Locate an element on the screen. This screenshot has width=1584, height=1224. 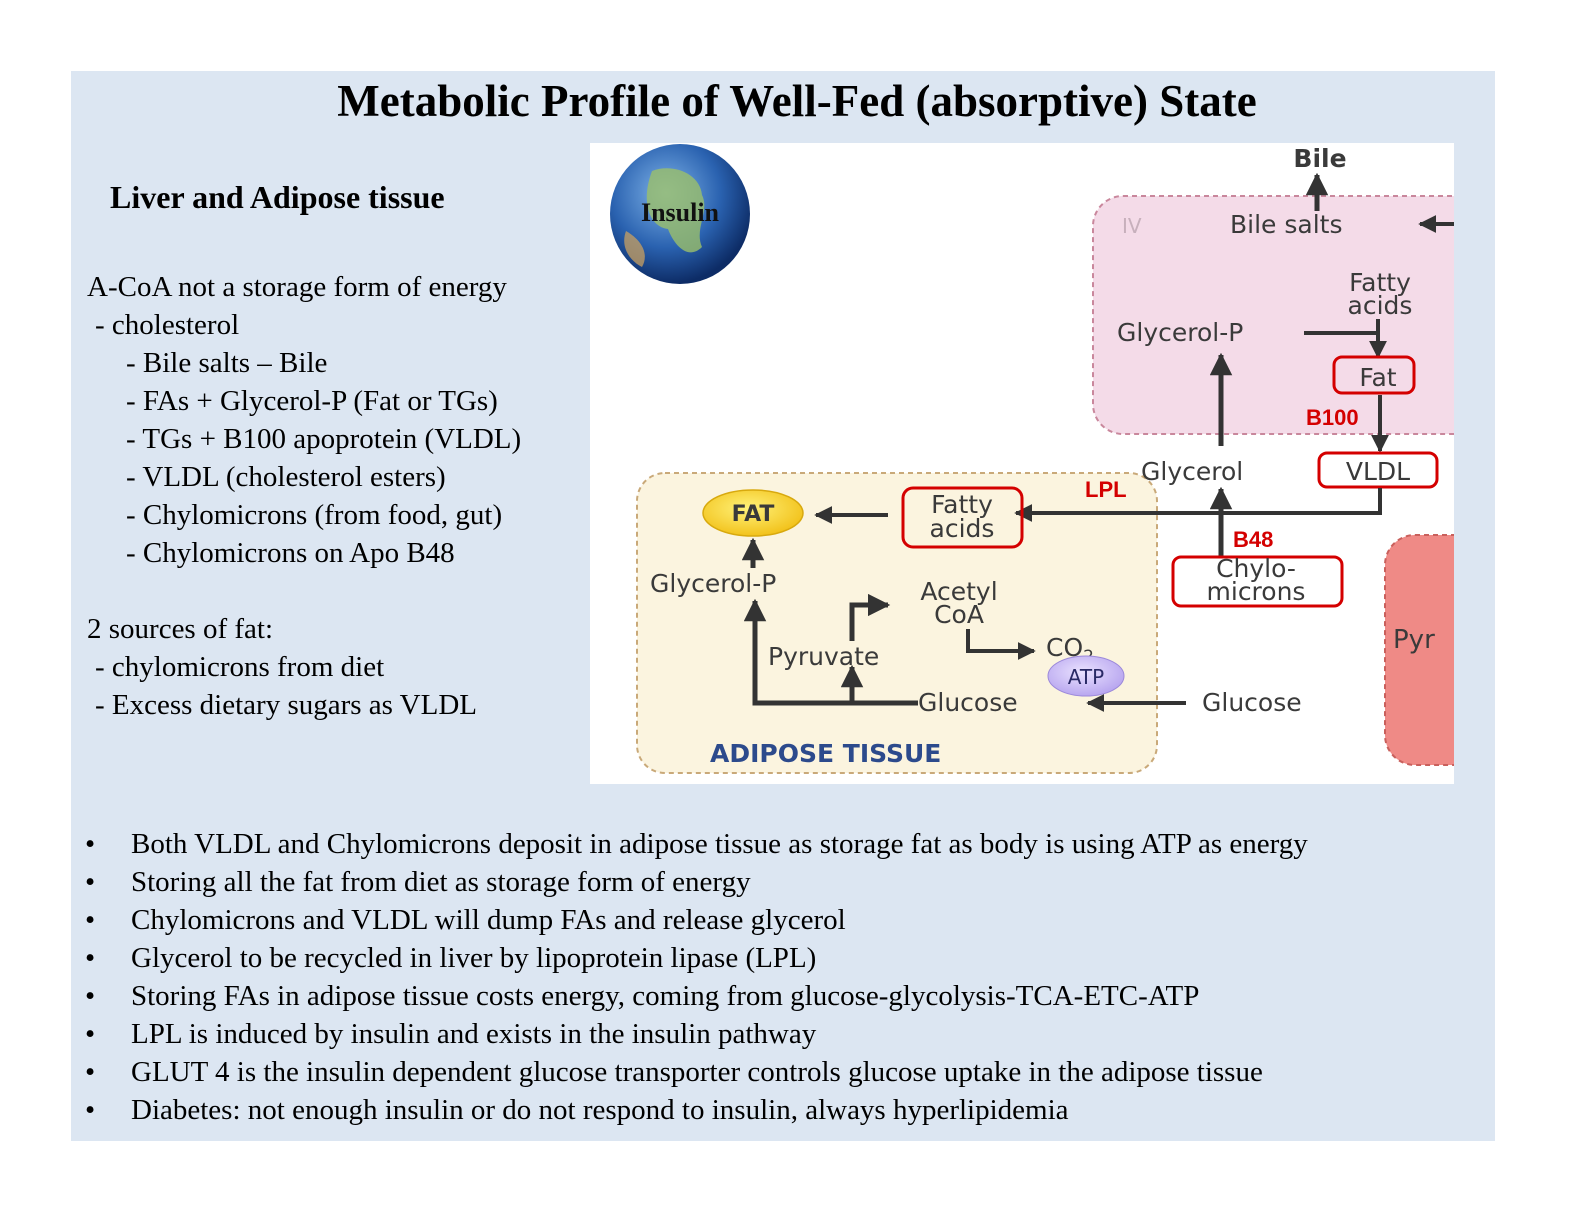
liver-fatty-acids-label: acids is located at coordinates (1380, 305).